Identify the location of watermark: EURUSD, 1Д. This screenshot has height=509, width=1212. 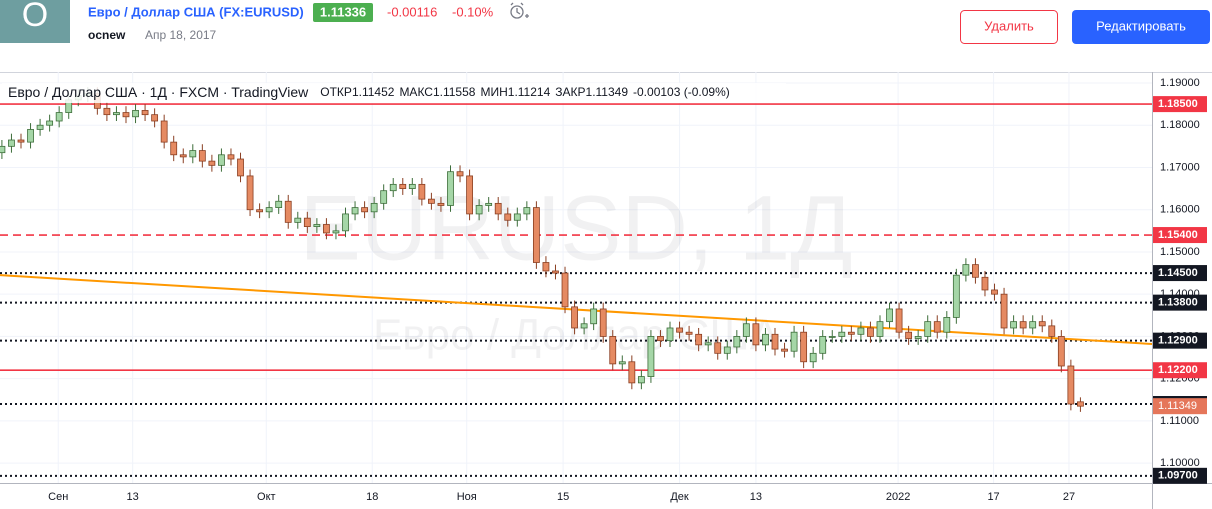
(575, 228).